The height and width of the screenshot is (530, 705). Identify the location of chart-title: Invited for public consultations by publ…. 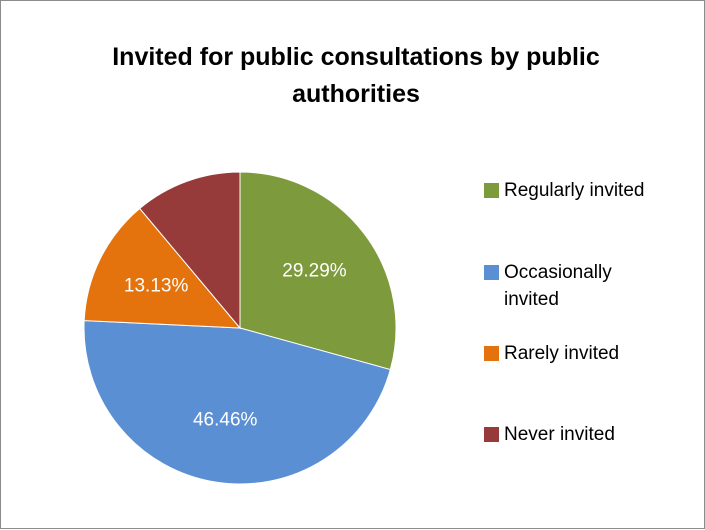
(356, 75).